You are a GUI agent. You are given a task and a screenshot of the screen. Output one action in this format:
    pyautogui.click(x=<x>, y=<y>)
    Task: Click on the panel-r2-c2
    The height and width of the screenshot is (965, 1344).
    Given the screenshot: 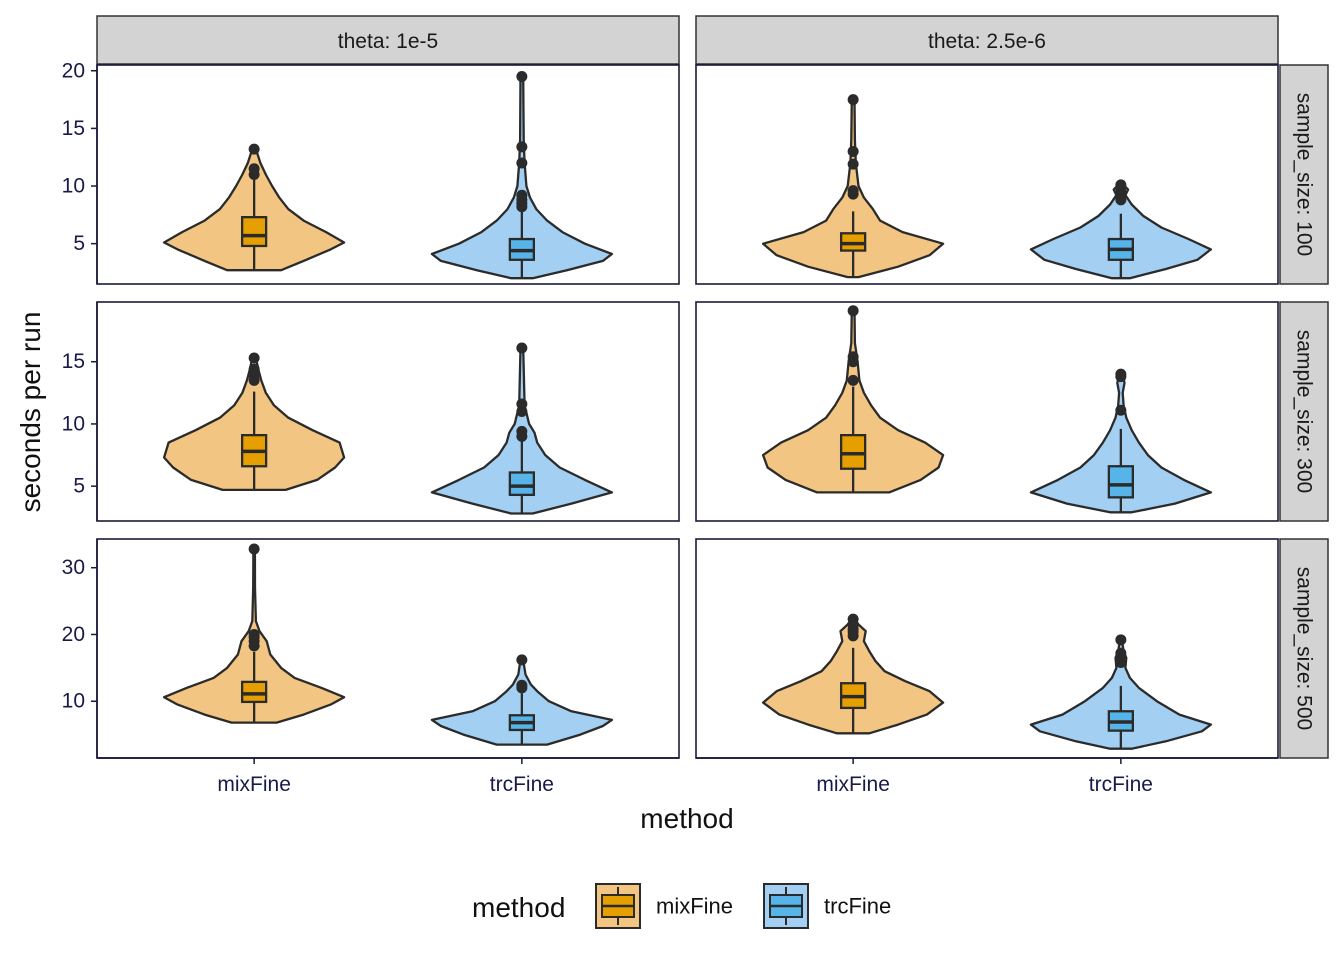 What is the action you would take?
    pyautogui.click(x=987, y=411)
    